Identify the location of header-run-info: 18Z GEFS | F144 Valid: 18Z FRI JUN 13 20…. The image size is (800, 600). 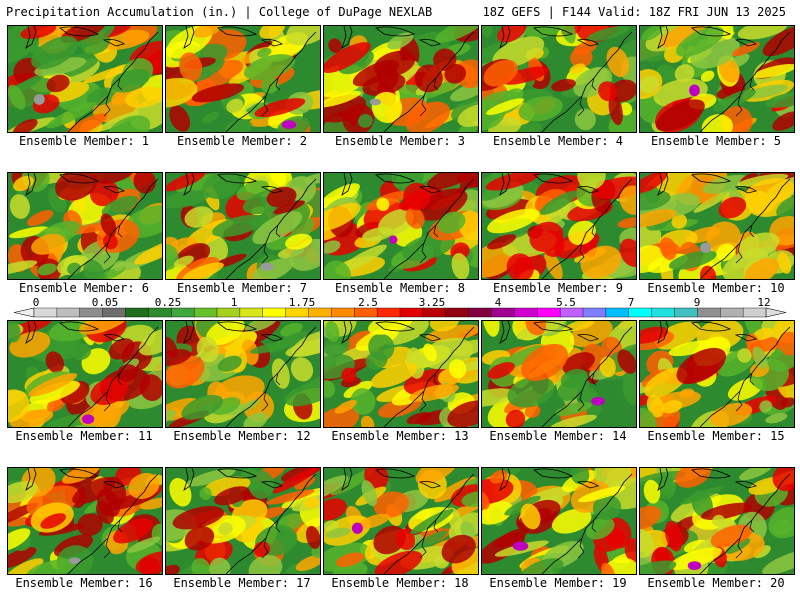
(634, 12).